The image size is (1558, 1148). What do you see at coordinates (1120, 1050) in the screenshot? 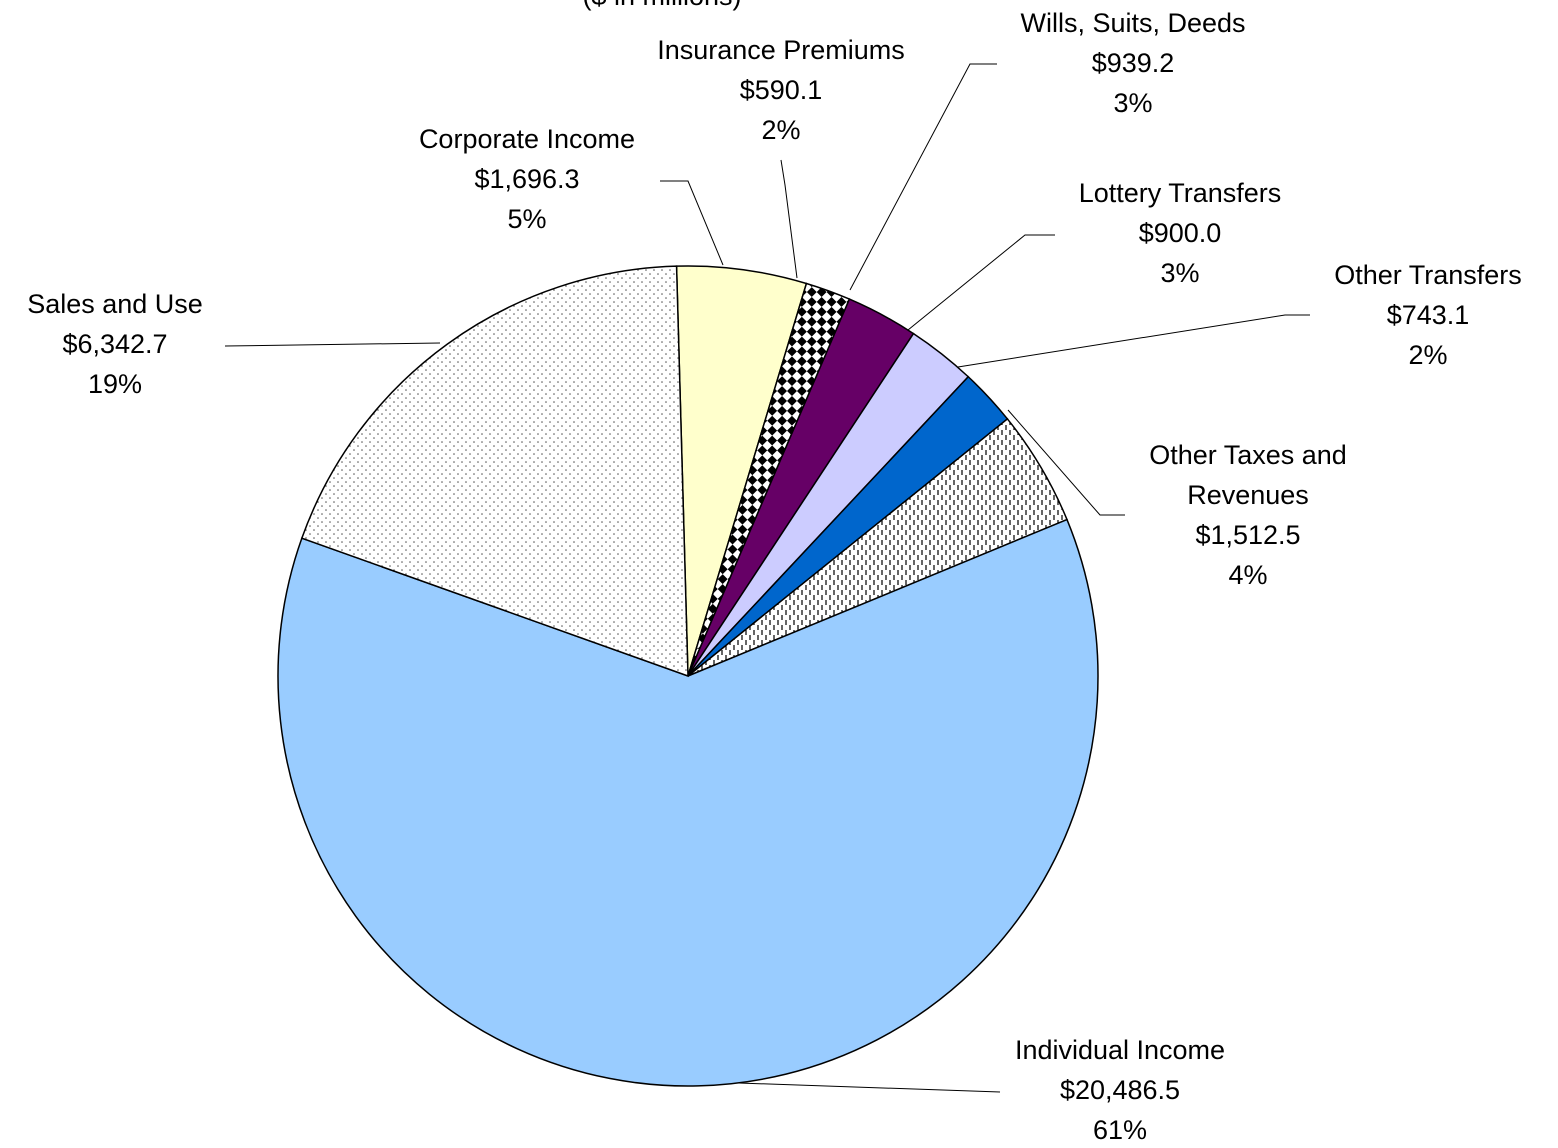
I see `category-label: Individual Income` at bounding box center [1120, 1050].